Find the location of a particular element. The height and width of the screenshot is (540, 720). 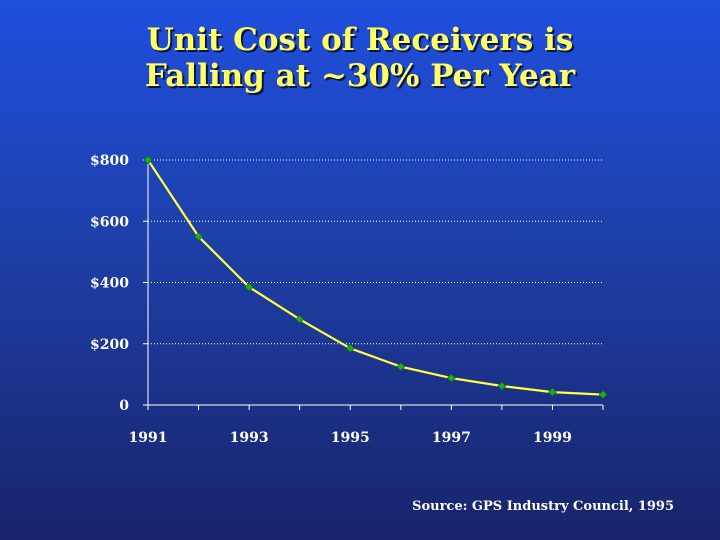

x-tick-label: 1993 is located at coordinates (249, 438).